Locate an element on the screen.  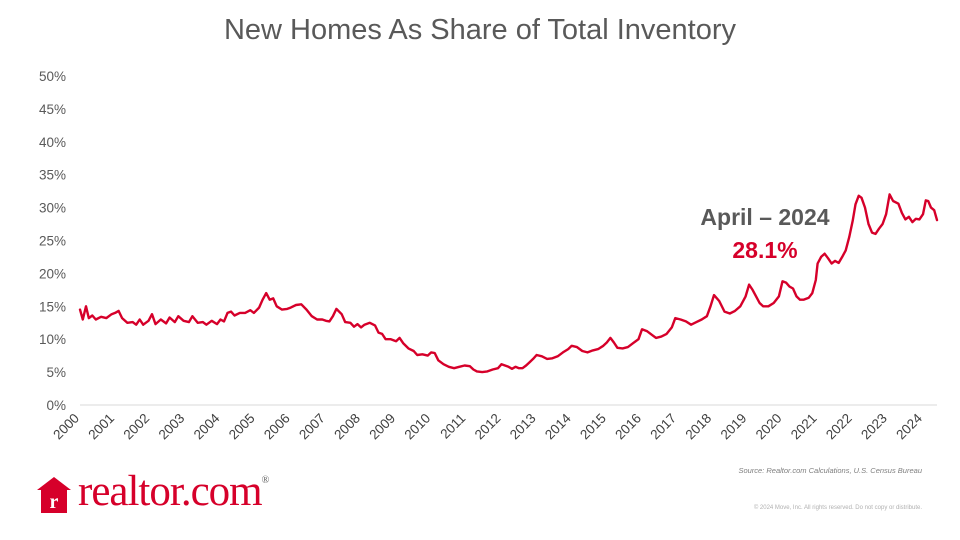
x-tick-label: 2004 is located at coordinates (207, 426).